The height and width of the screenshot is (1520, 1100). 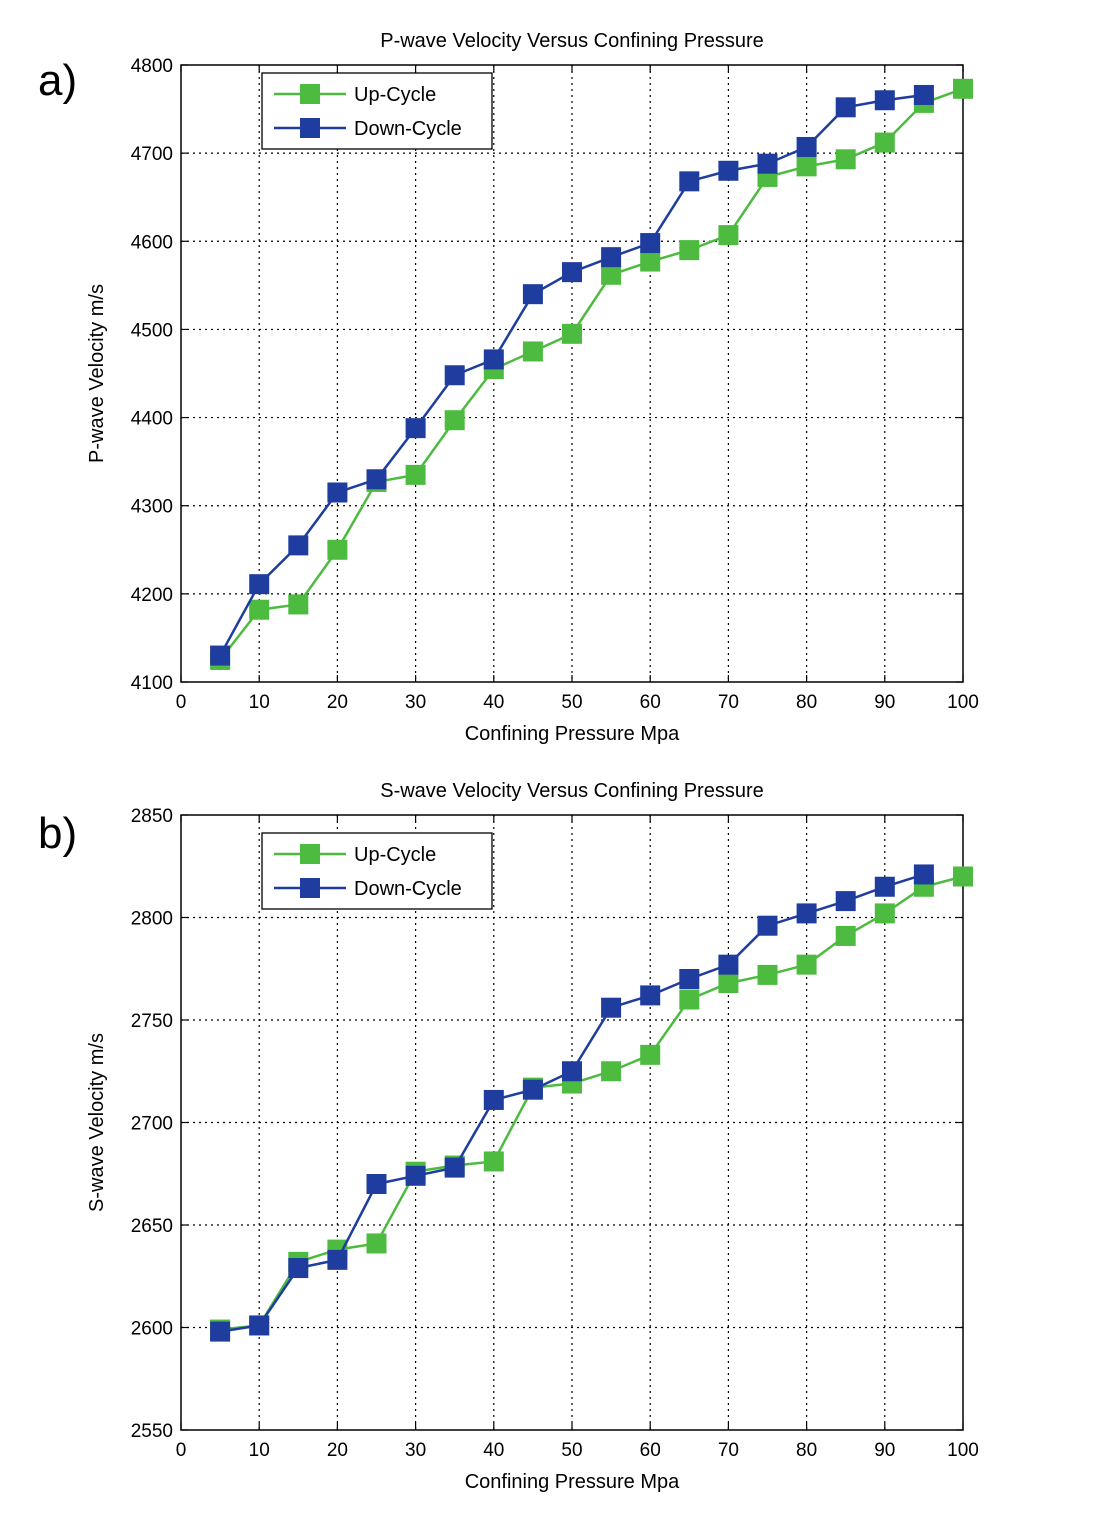 I want to click on legend: Up-Cycle Down-Cycle, so click(x=377, y=871).